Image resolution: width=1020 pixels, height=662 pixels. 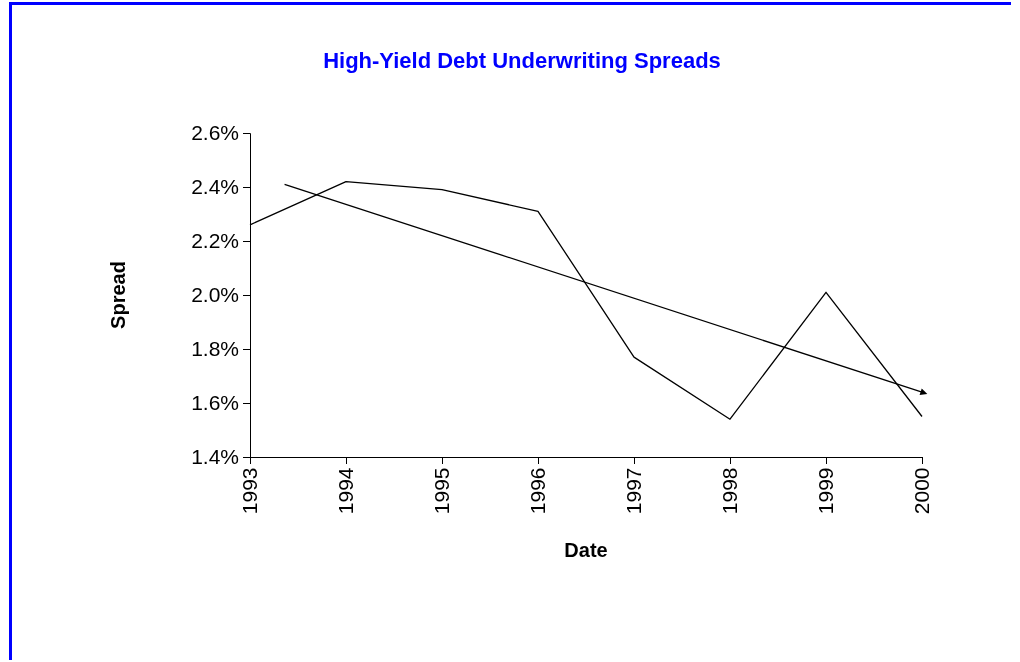 I want to click on x-tick-label: 2000, so click(x=921, y=491).